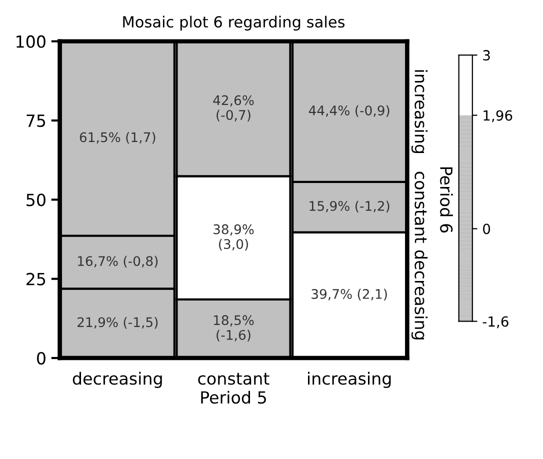 Image resolution: width=543 pixels, height=459 pixels. What do you see at coordinates (118, 262) in the screenshot?
I see `data-label: 16,7% (-0,8)` at bounding box center [118, 262].